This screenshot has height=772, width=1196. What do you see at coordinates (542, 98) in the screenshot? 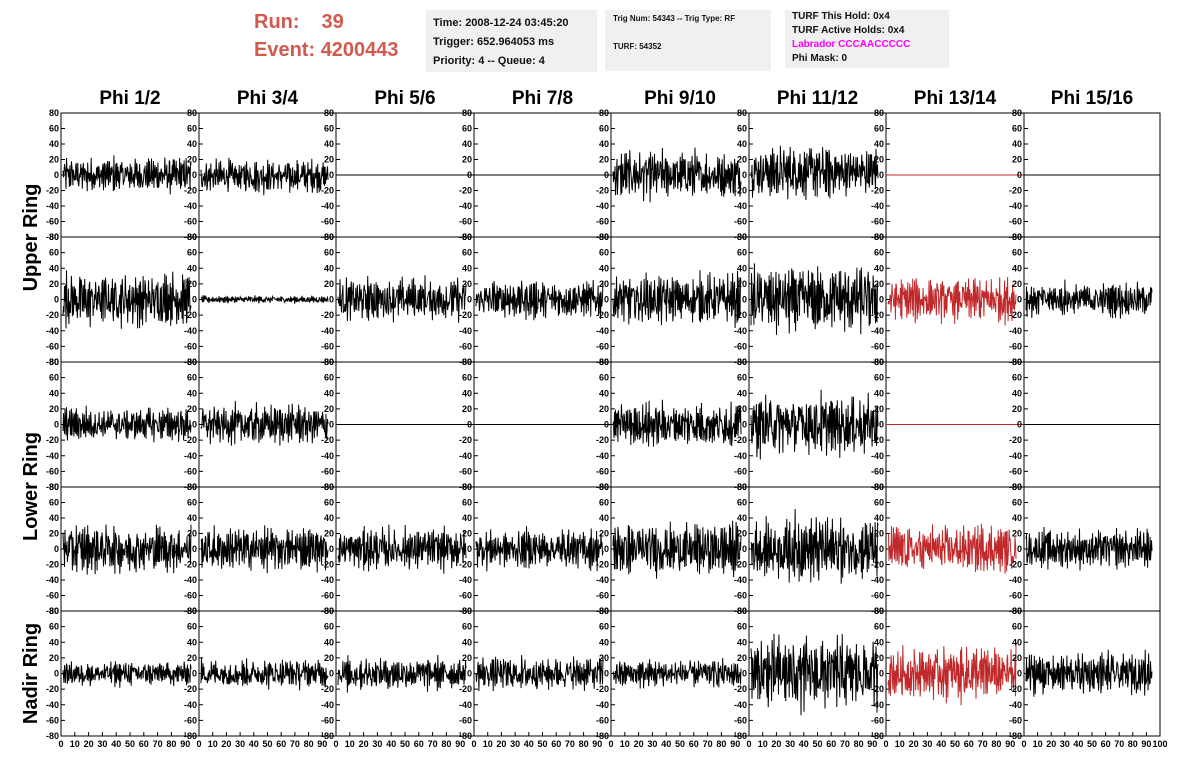
I see `column-title: Phi 7/8` at bounding box center [542, 98].